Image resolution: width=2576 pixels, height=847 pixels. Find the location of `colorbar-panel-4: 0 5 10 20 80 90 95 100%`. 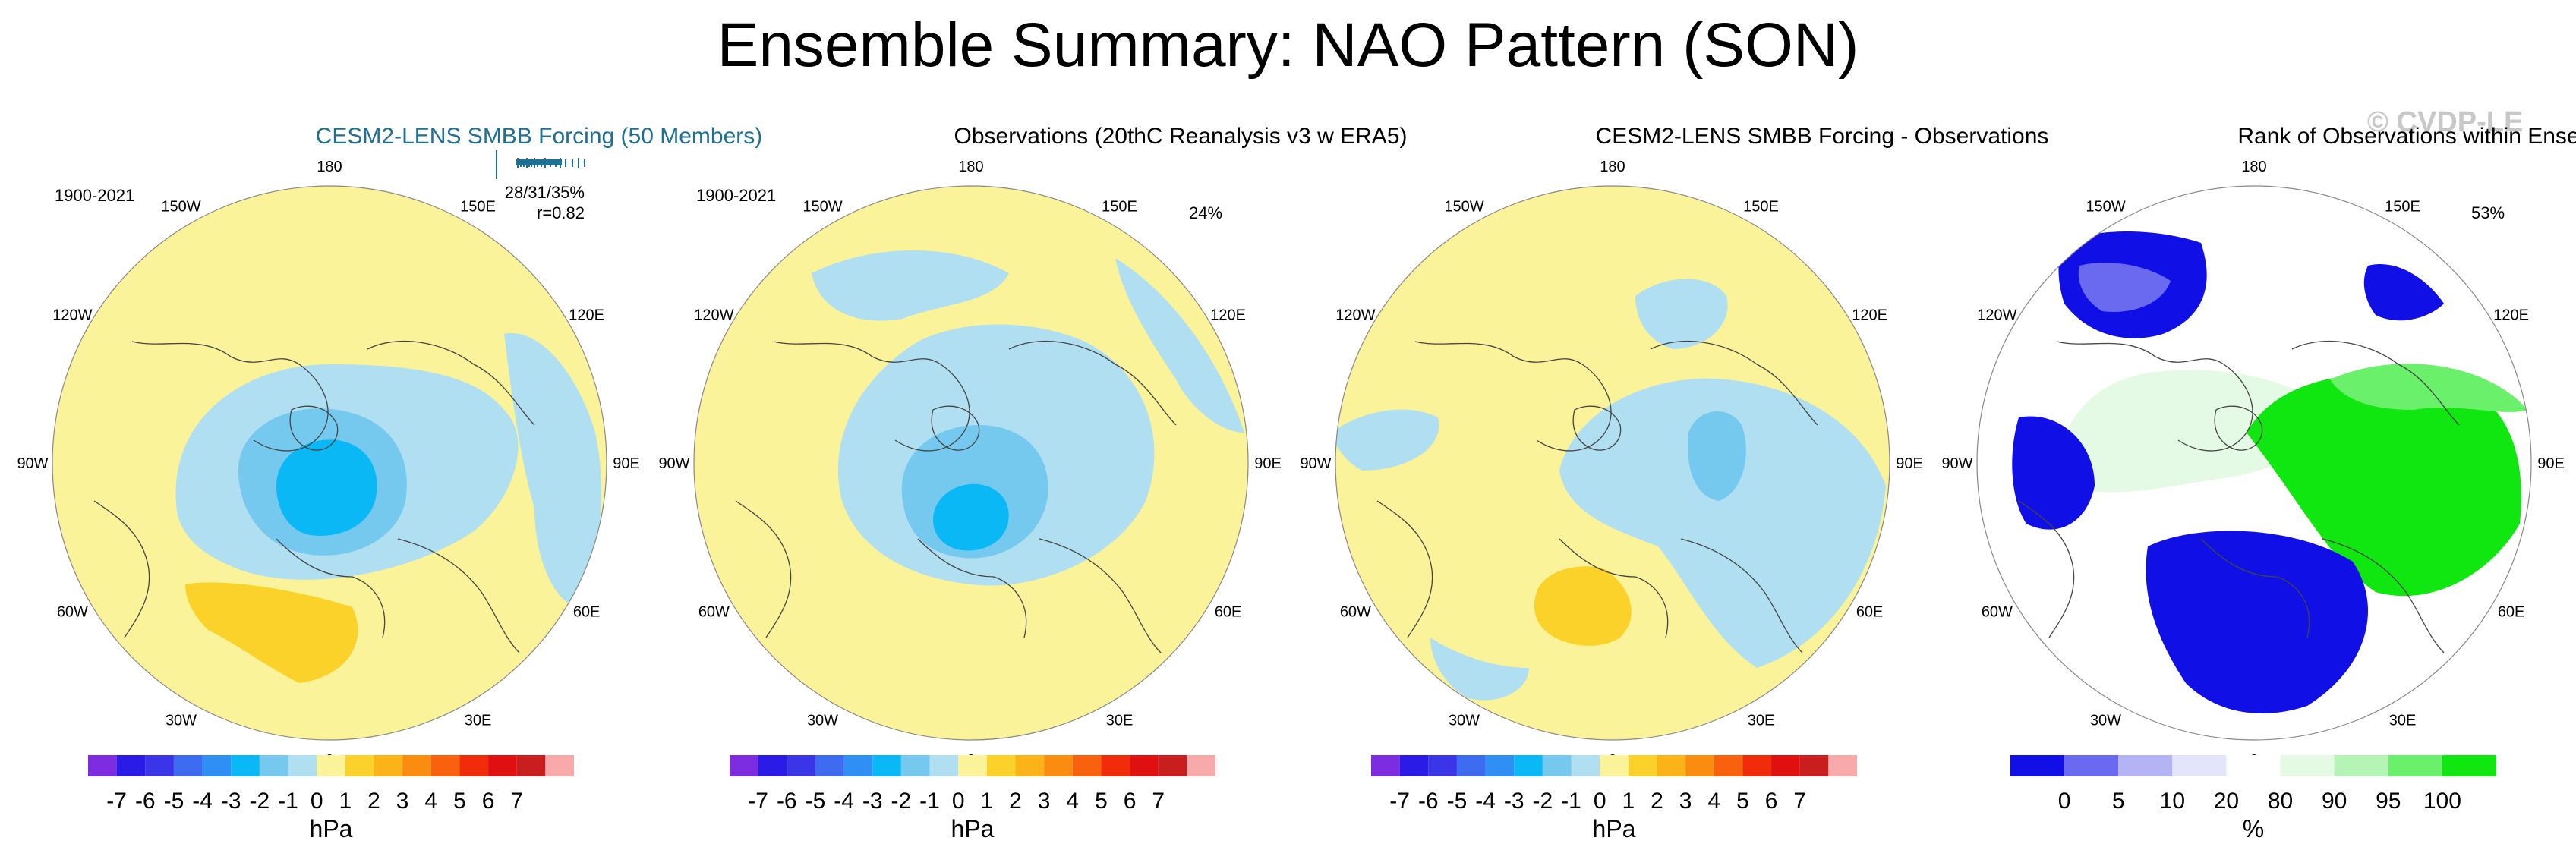

colorbar-panel-4: 0 5 10 20 80 90 95 100% is located at coordinates (2253, 798).